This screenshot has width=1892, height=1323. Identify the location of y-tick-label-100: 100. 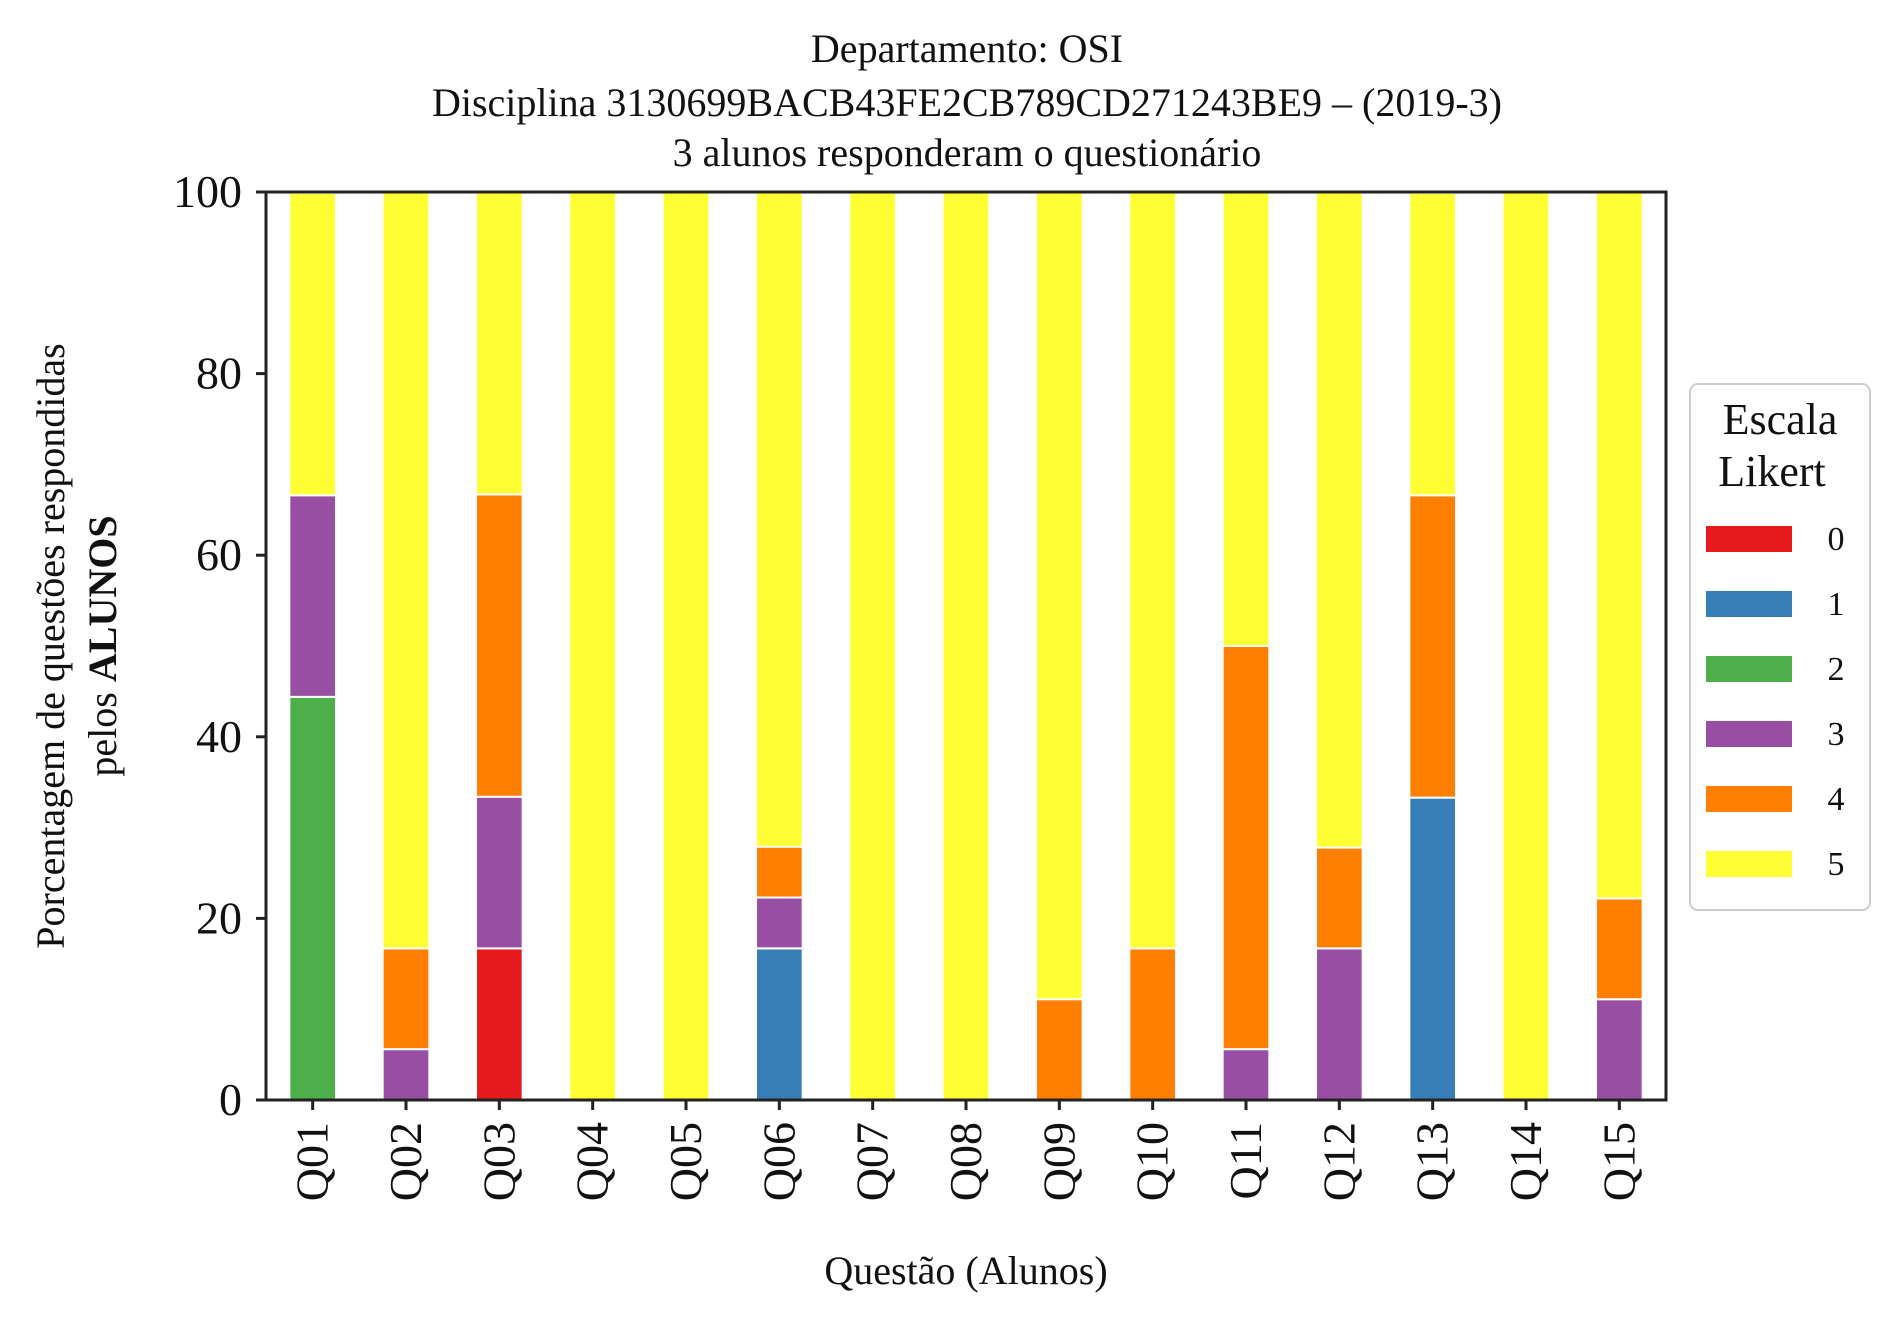
(207, 191).